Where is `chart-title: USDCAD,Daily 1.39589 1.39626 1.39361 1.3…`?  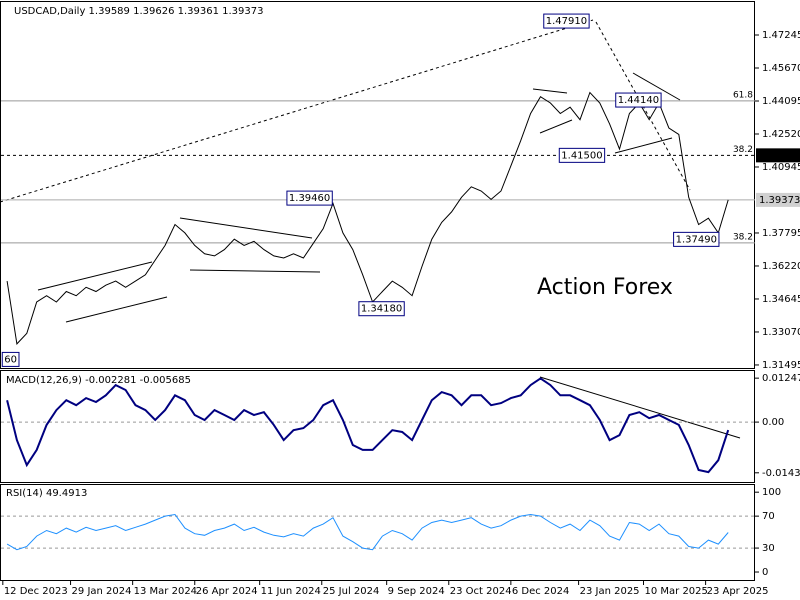 chart-title: USDCAD,Daily 1.39589 1.39626 1.39361 1.3… is located at coordinates (139, 11).